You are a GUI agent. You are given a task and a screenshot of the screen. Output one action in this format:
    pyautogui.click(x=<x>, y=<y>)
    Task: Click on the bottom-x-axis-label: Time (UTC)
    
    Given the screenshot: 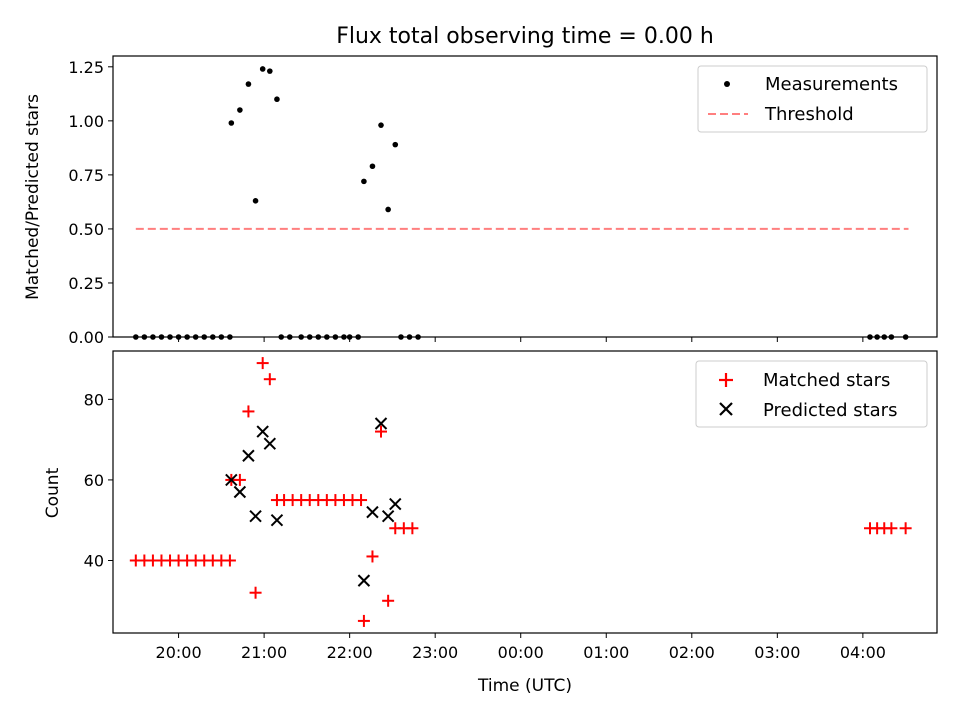 What is the action you would take?
    pyautogui.click(x=524, y=686)
    